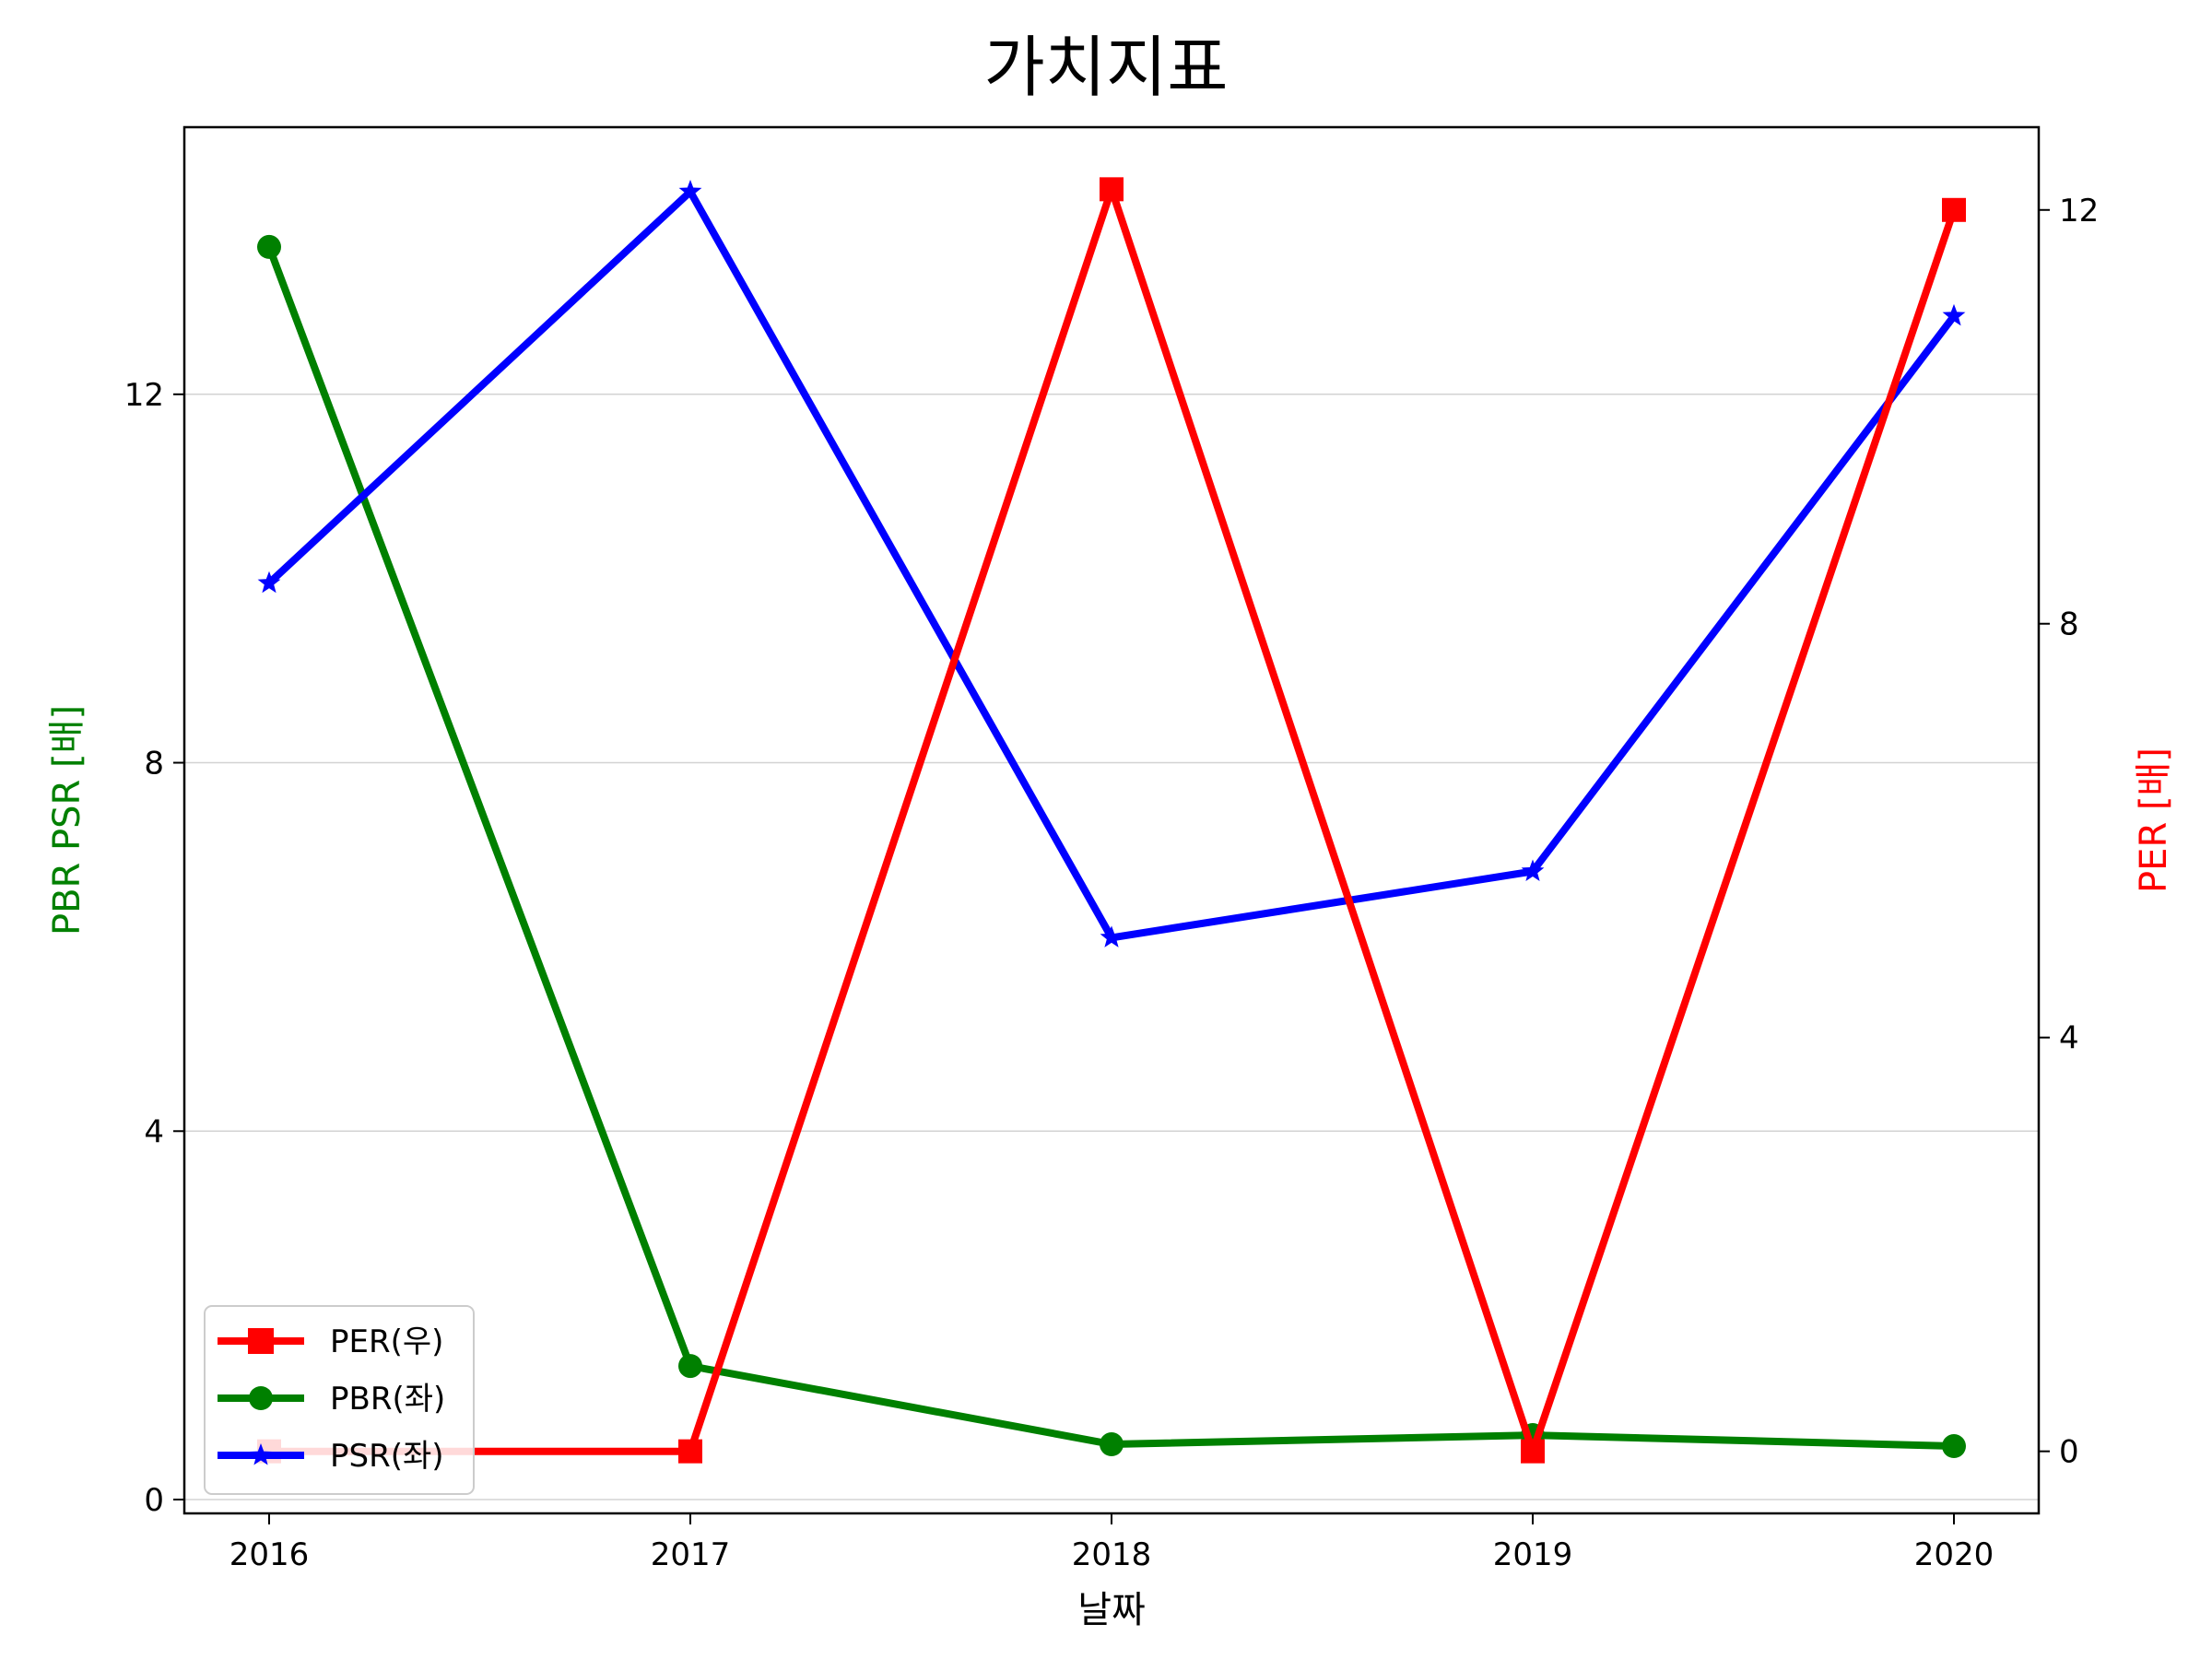  I want to click on legend-label: PER(우), so click(386, 1342).